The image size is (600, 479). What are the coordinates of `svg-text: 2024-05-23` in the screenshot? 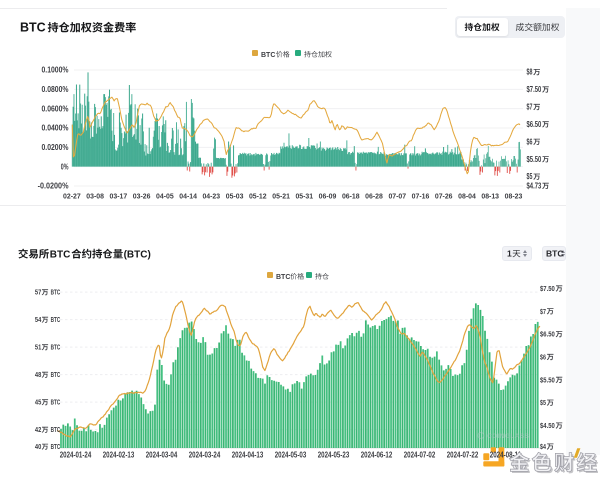 It's located at (334, 454).